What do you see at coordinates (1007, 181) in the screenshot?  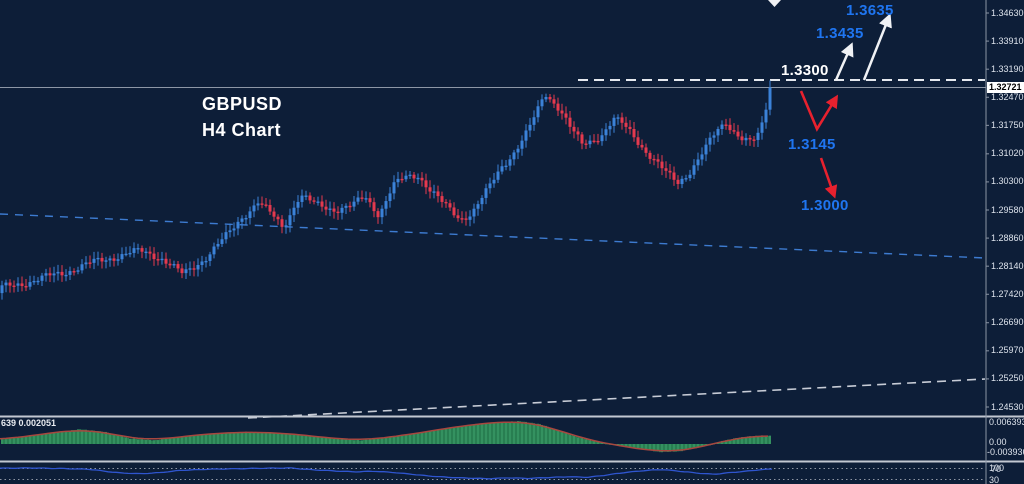 I see `price-axis-label: 1.30300` at bounding box center [1007, 181].